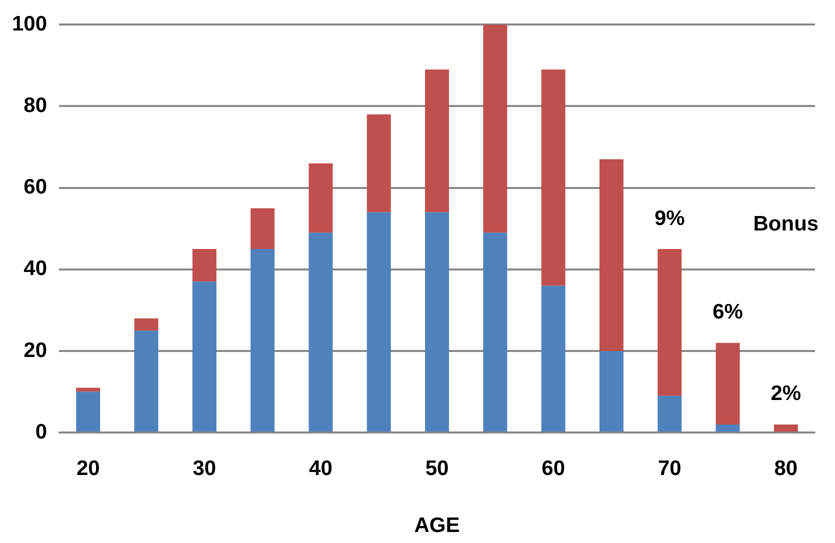 This screenshot has height=543, width=835. Describe the element at coordinates (786, 224) in the screenshot. I see `annotation: Bonus` at that location.